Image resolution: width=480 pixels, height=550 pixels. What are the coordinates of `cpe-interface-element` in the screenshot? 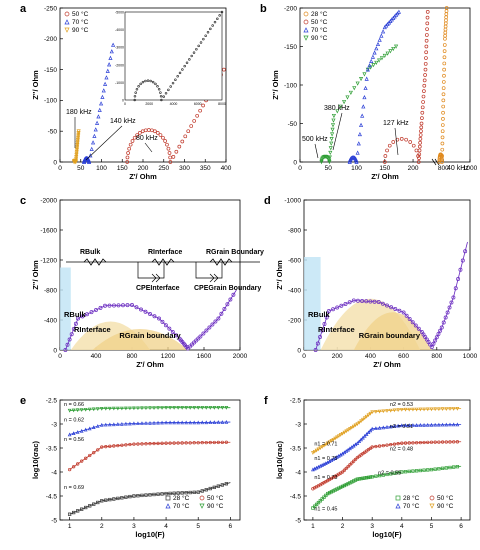 It's located at (151, 272).